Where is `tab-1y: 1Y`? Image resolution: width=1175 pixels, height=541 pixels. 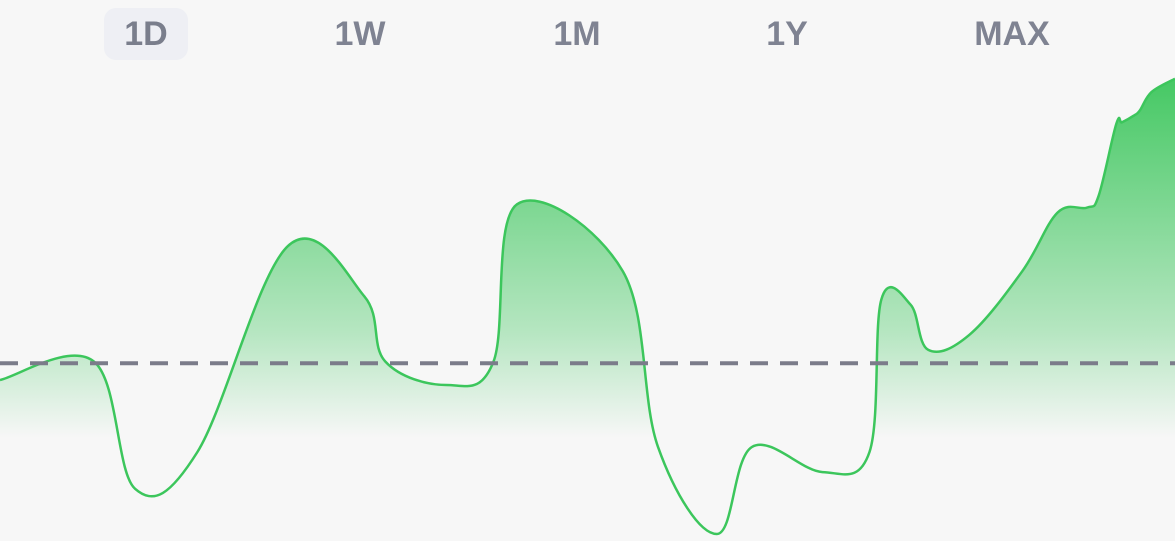
tab-1y: 1Y is located at coordinates (787, 33).